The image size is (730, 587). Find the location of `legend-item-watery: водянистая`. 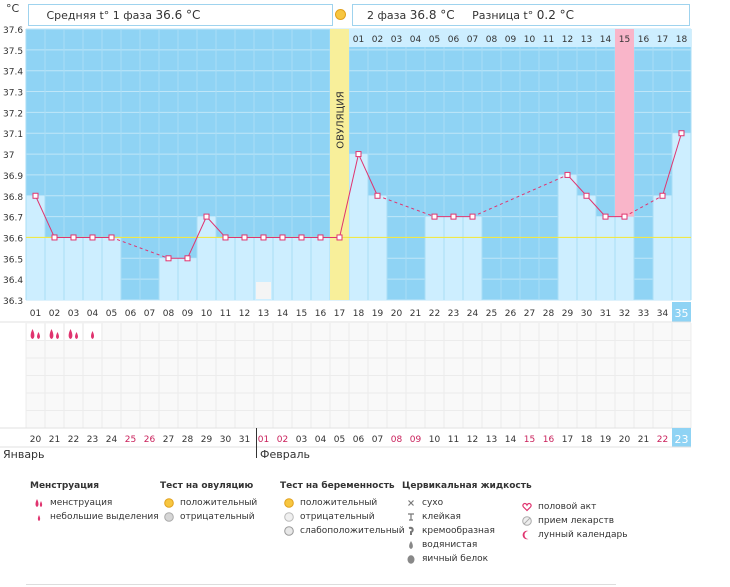

legend-item-watery: водянистая is located at coordinates (467, 545).